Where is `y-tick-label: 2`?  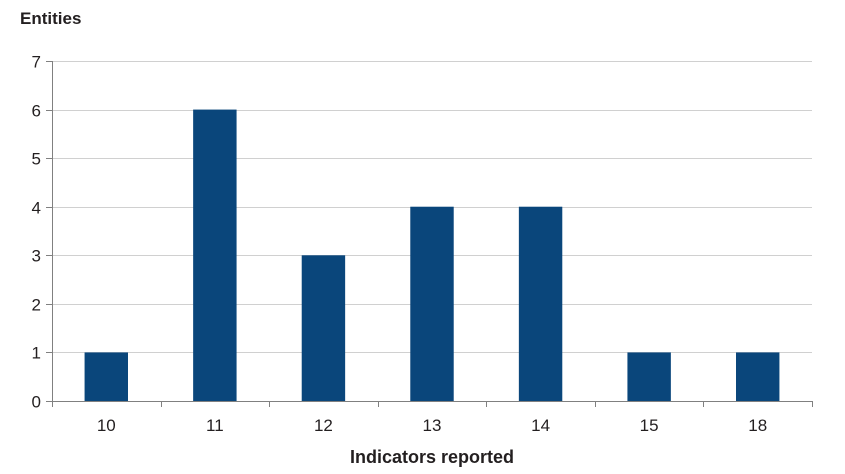
y-tick-label: 2 is located at coordinates (36, 305).